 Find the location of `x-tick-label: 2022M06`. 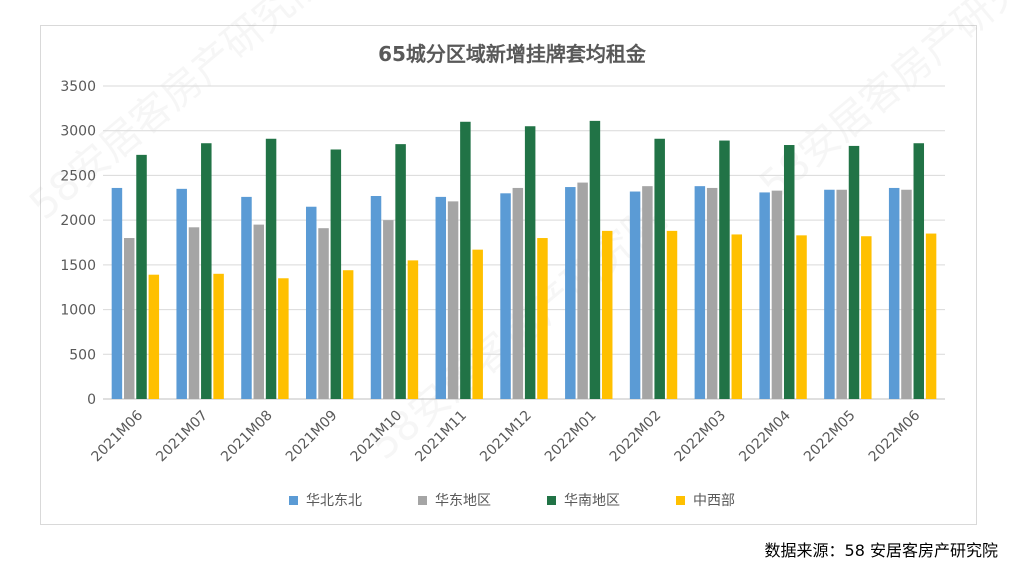

x-tick-label: 2022M06 is located at coordinates (895, 436).